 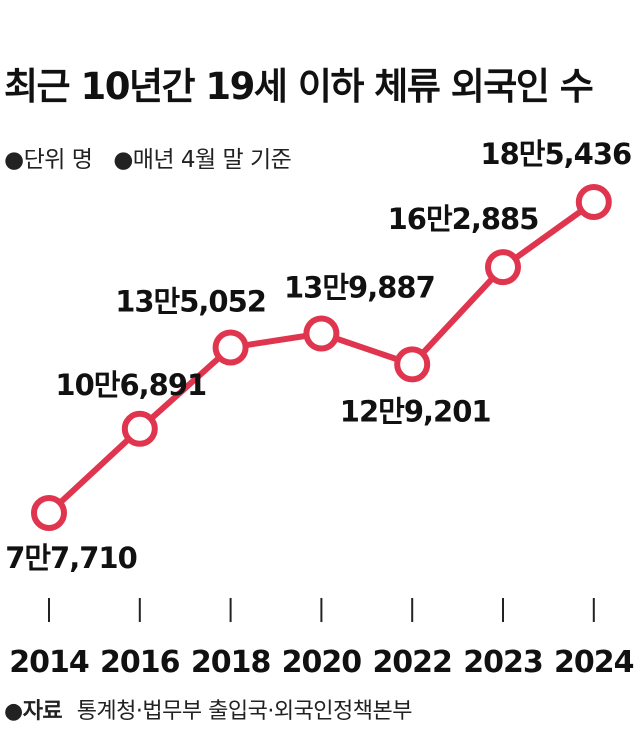 What do you see at coordinates (412, 662) in the screenshot?
I see `x-tick-label-2022: 2022` at bounding box center [412, 662].